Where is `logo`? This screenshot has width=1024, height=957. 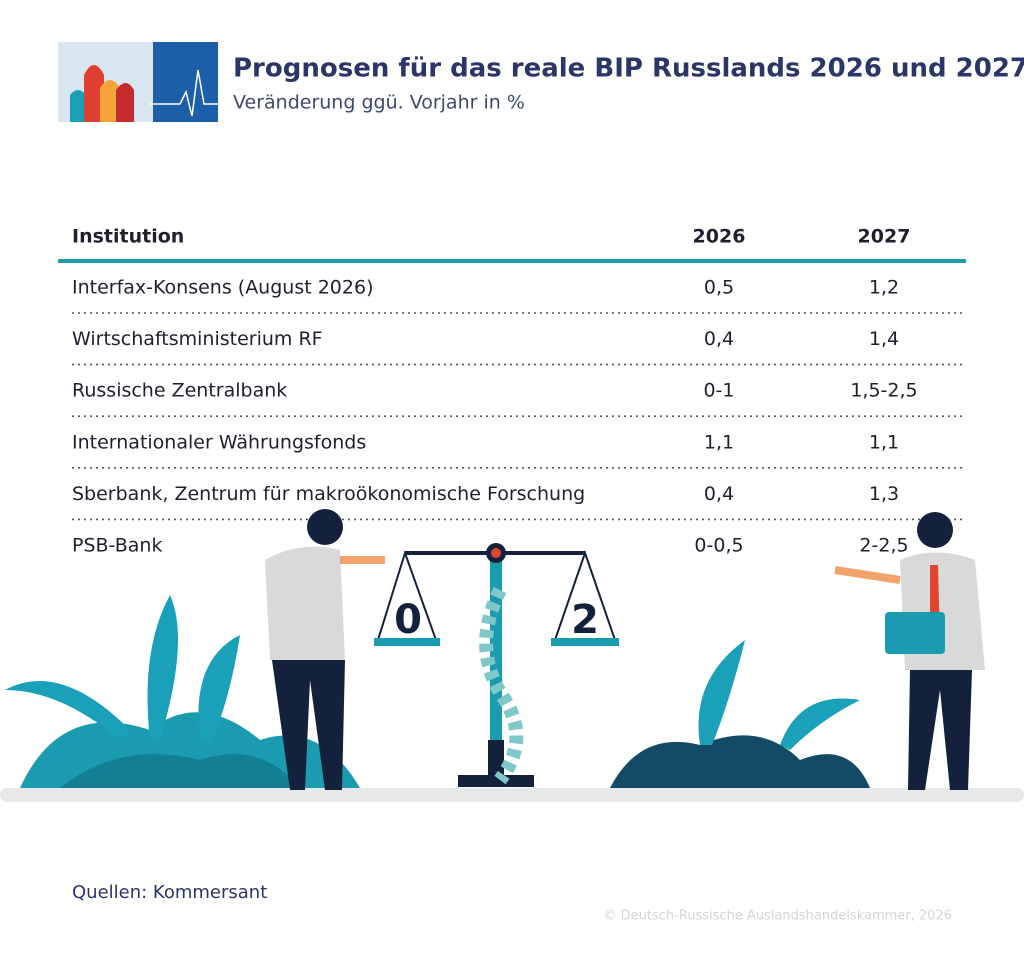 logo is located at coordinates (138, 82).